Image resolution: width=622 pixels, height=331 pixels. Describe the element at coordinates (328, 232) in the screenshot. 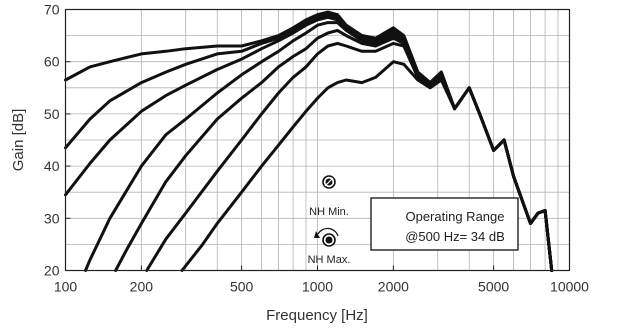

I see `nh-max-rotate-arrow-icon` at that location.